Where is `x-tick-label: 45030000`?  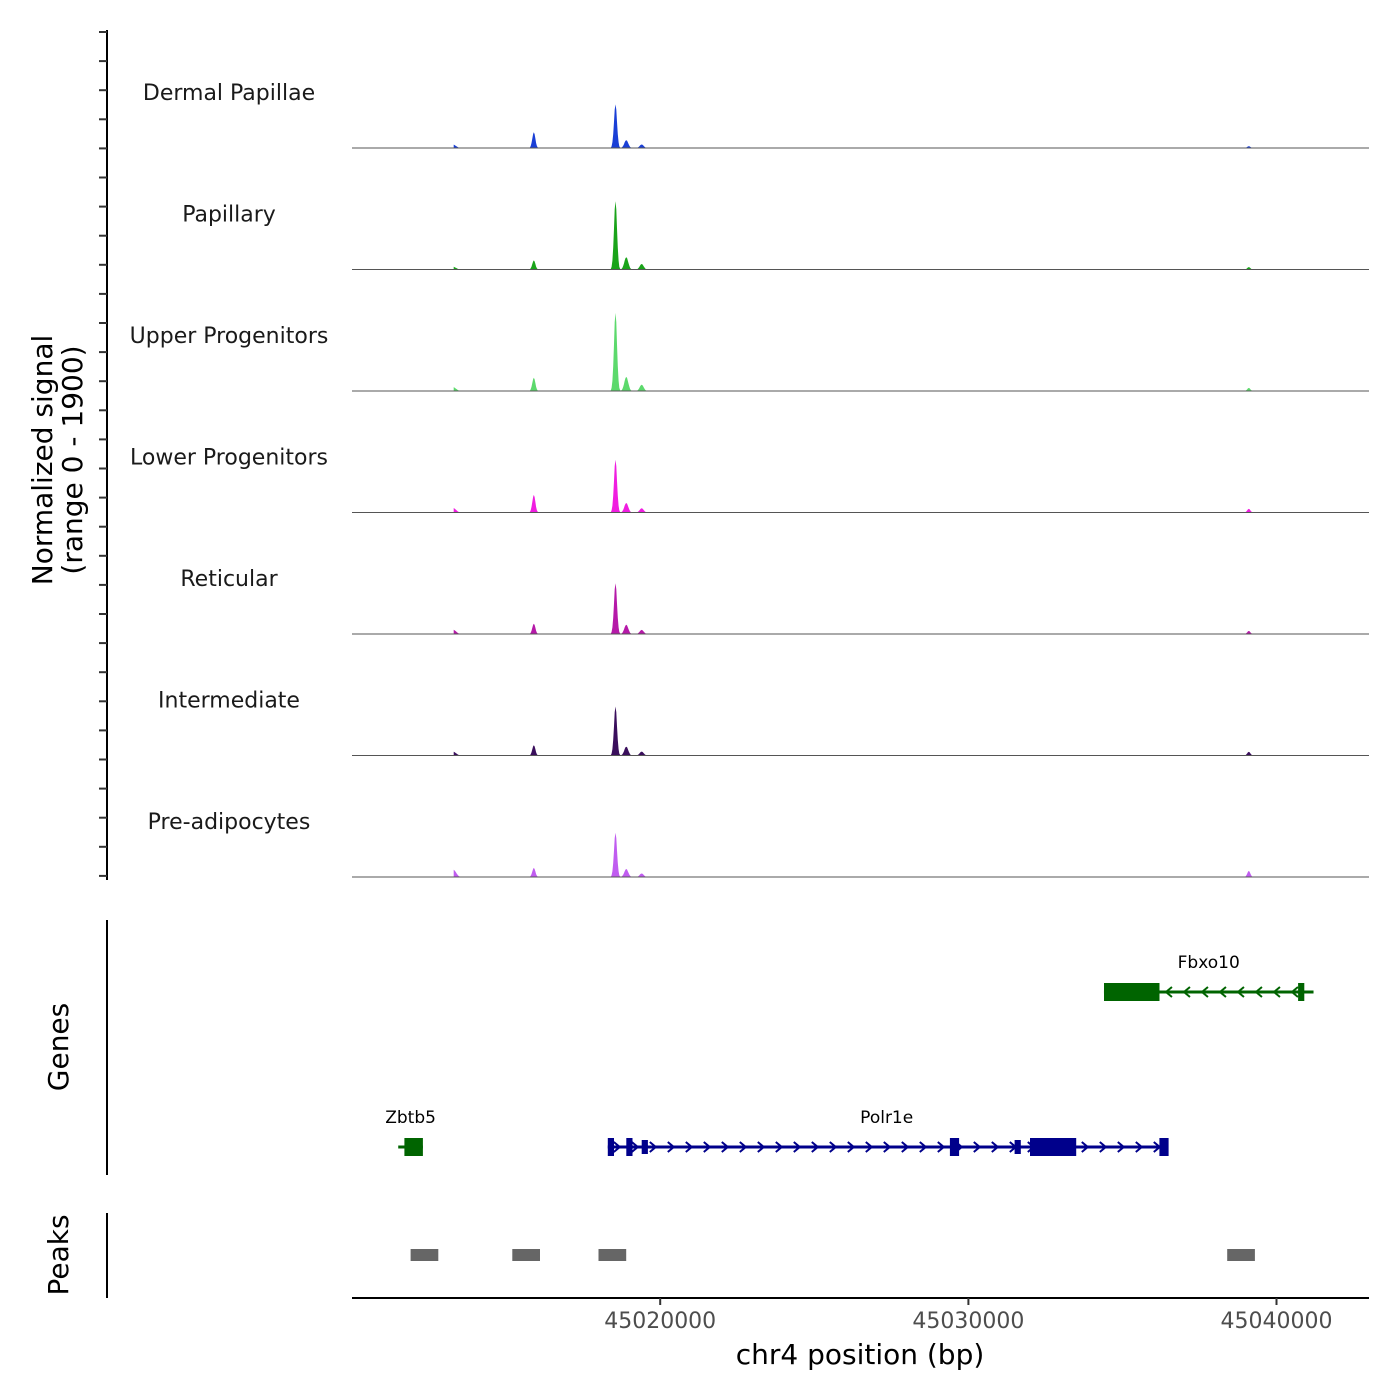 x-tick-label: 45030000 is located at coordinates (968, 1321).